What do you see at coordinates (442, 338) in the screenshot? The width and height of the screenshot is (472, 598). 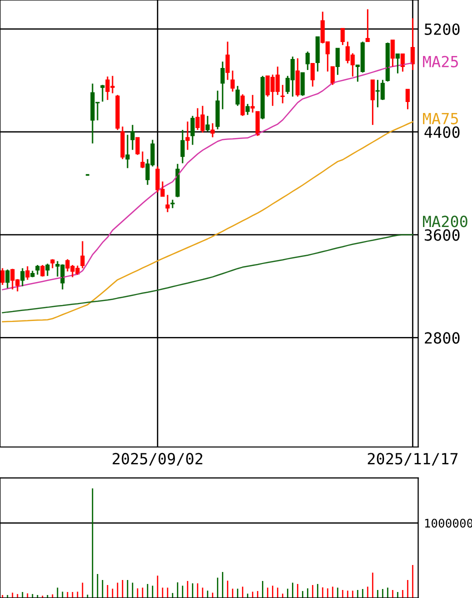 I see `y-tick-label: 2800` at bounding box center [442, 338].